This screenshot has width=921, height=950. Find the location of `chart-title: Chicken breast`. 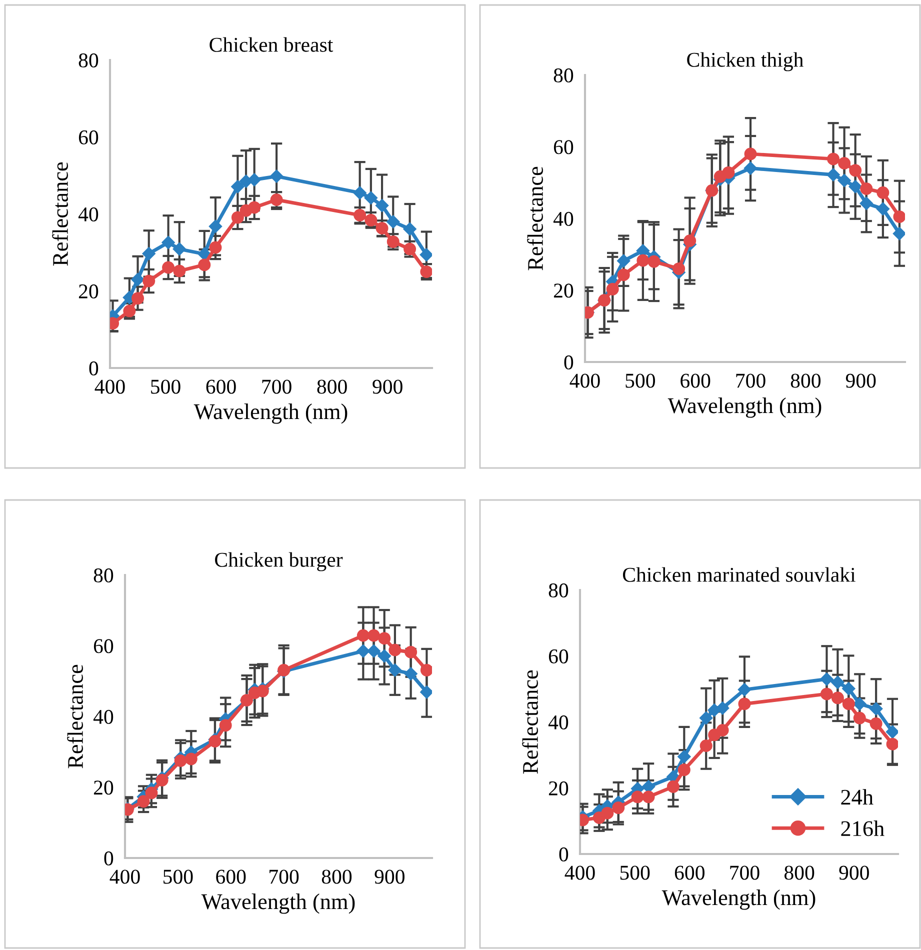

chart-title: Chicken breast is located at coordinates (272, 44).